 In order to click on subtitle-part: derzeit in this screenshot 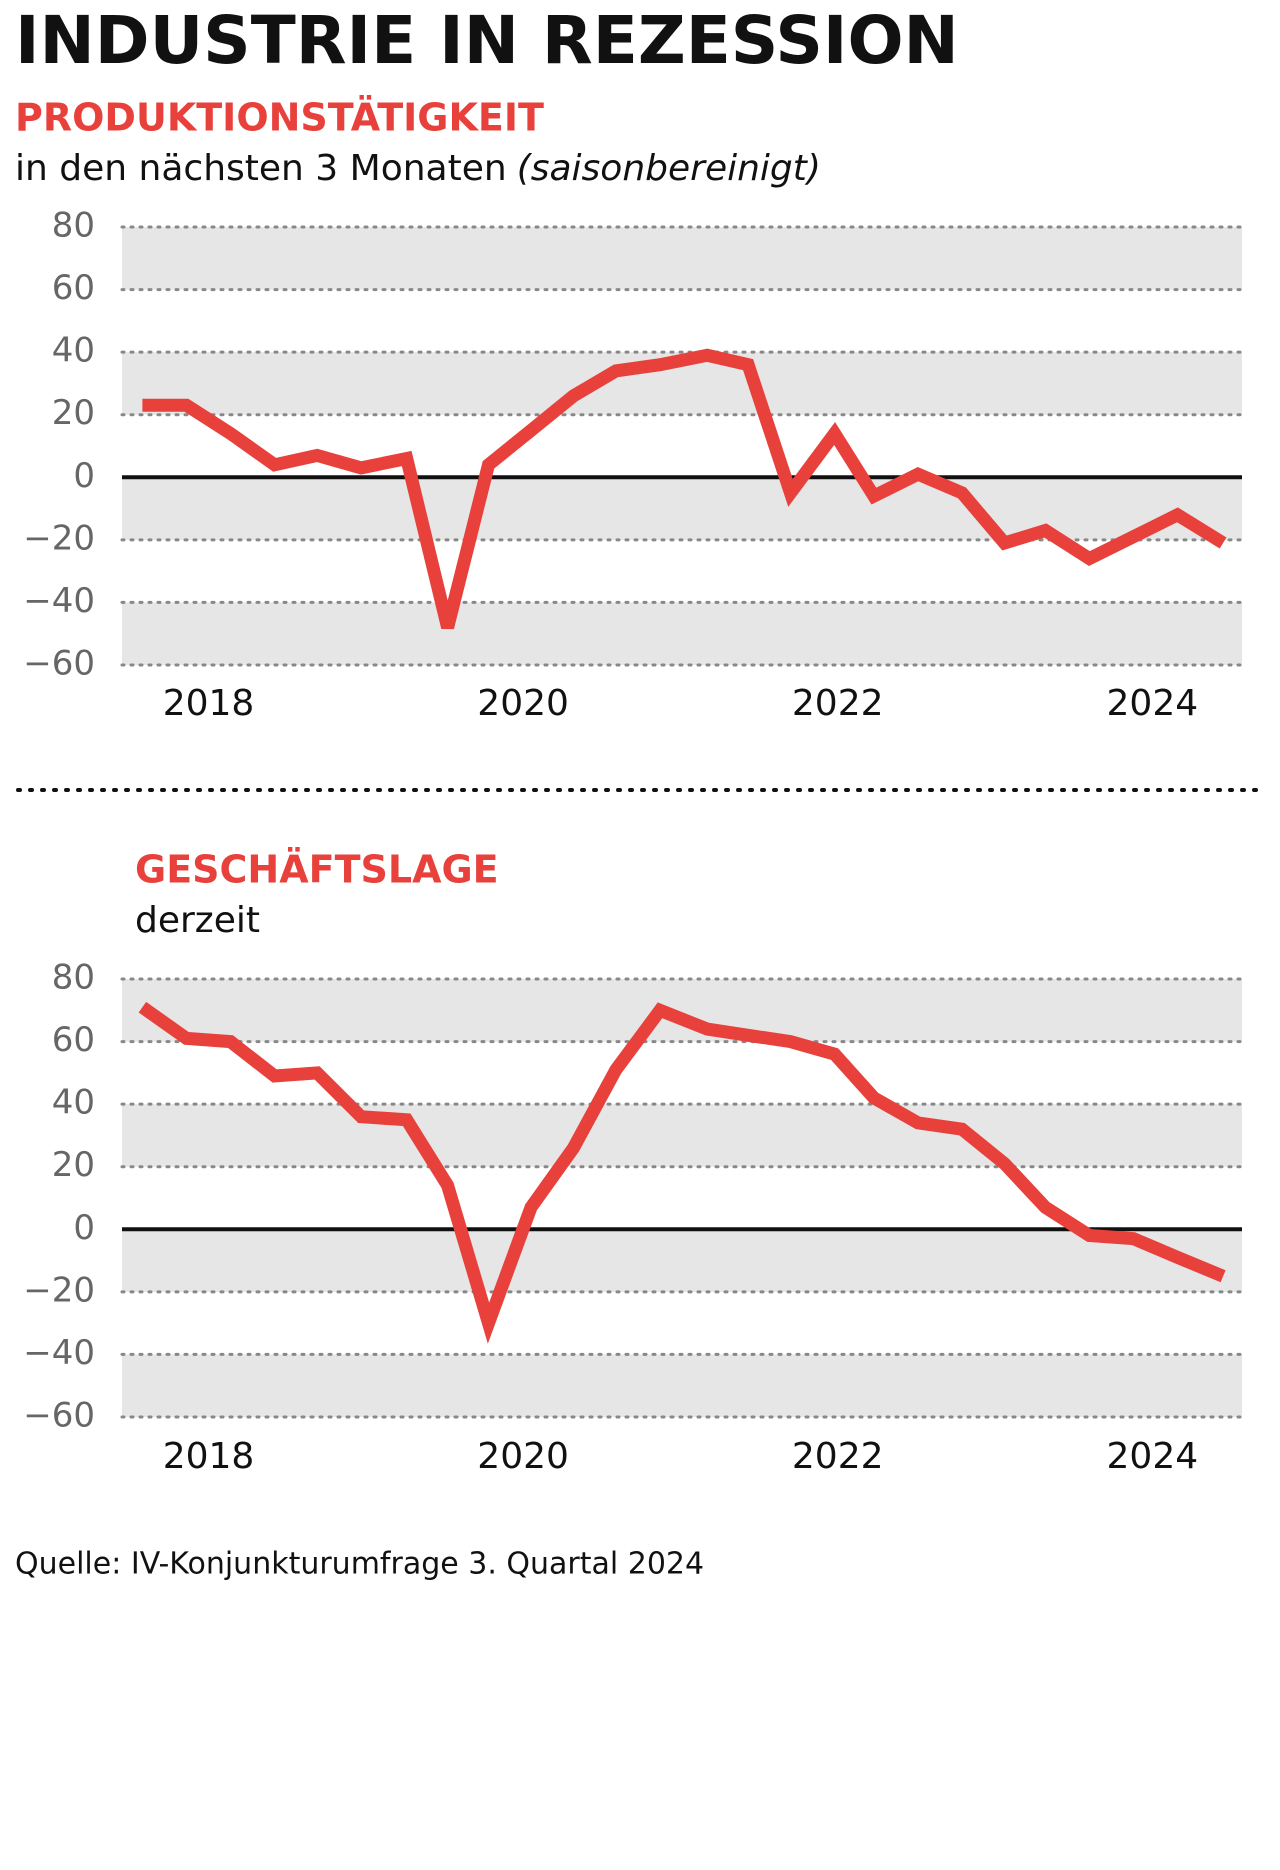, I will do `click(197, 920)`.